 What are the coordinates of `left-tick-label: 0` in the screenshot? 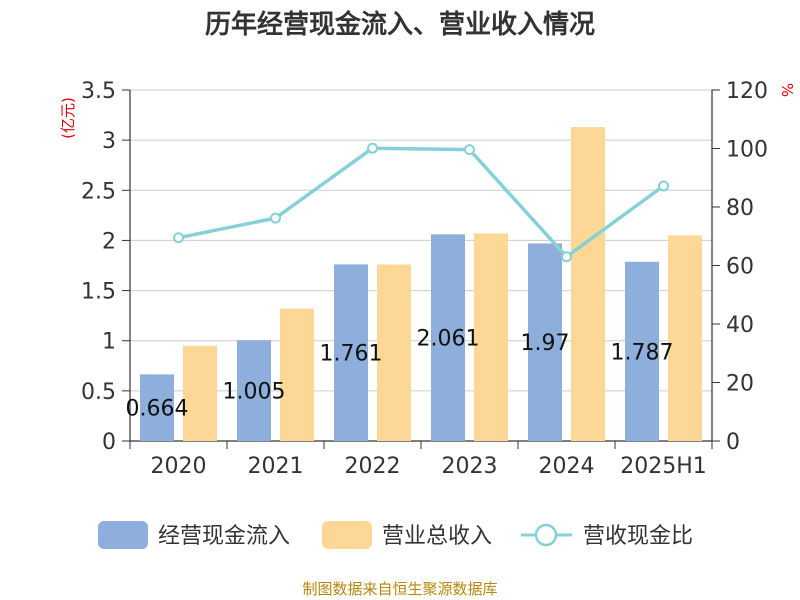 It's located at (109, 442).